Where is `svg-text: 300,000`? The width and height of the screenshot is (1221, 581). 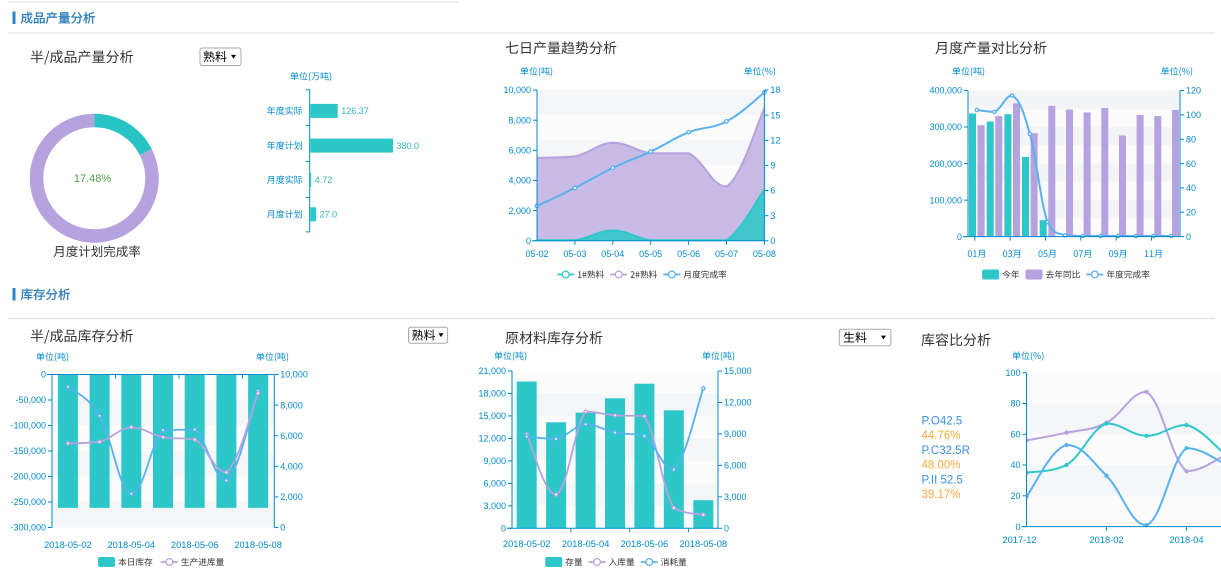 svg-text: 300,000 is located at coordinates (945, 127).